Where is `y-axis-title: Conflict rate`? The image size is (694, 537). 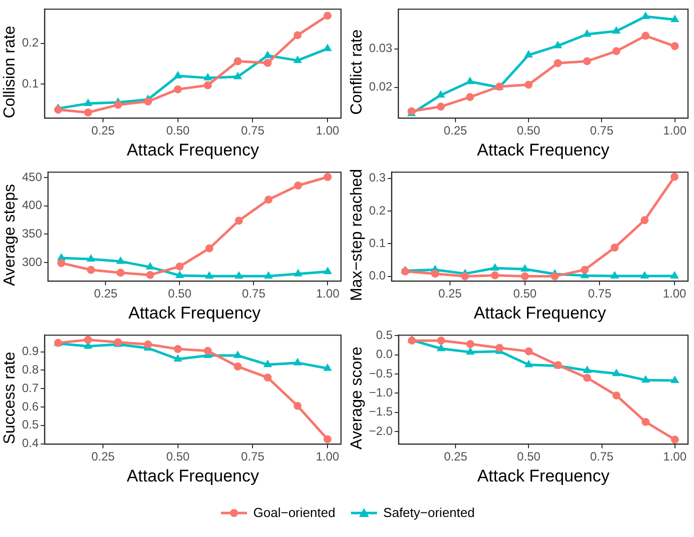
y-axis-title: Conflict rate is located at coordinates (357, 72).